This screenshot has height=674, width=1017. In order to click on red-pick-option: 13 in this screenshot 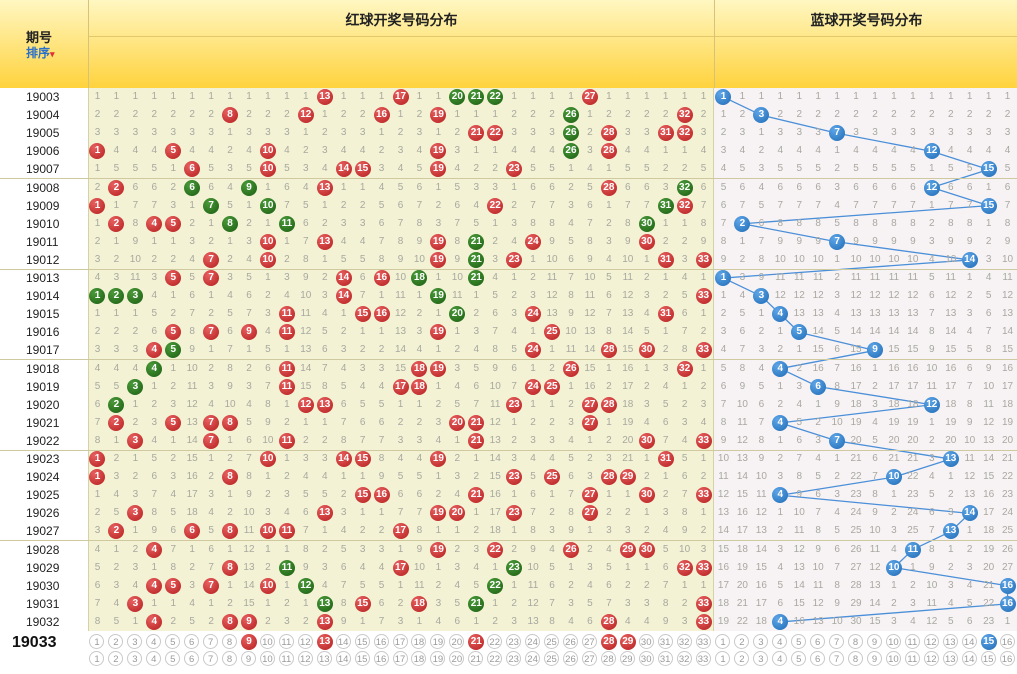, I will do `click(324, 658)`.